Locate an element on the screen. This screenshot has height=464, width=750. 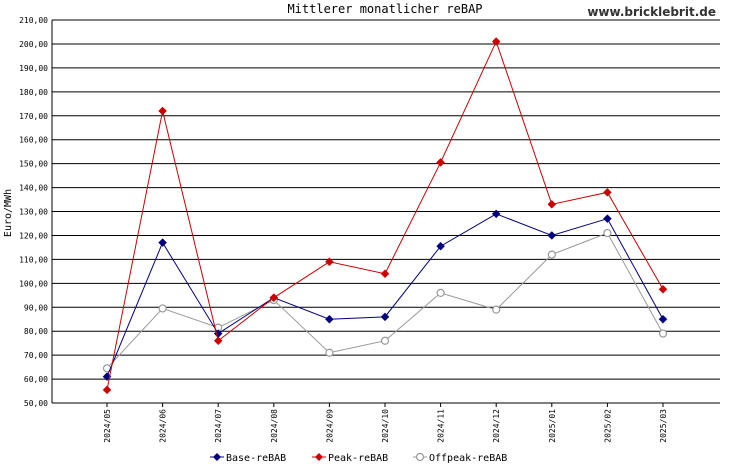
y-tick-label: 70,00 is located at coordinates (36, 355).